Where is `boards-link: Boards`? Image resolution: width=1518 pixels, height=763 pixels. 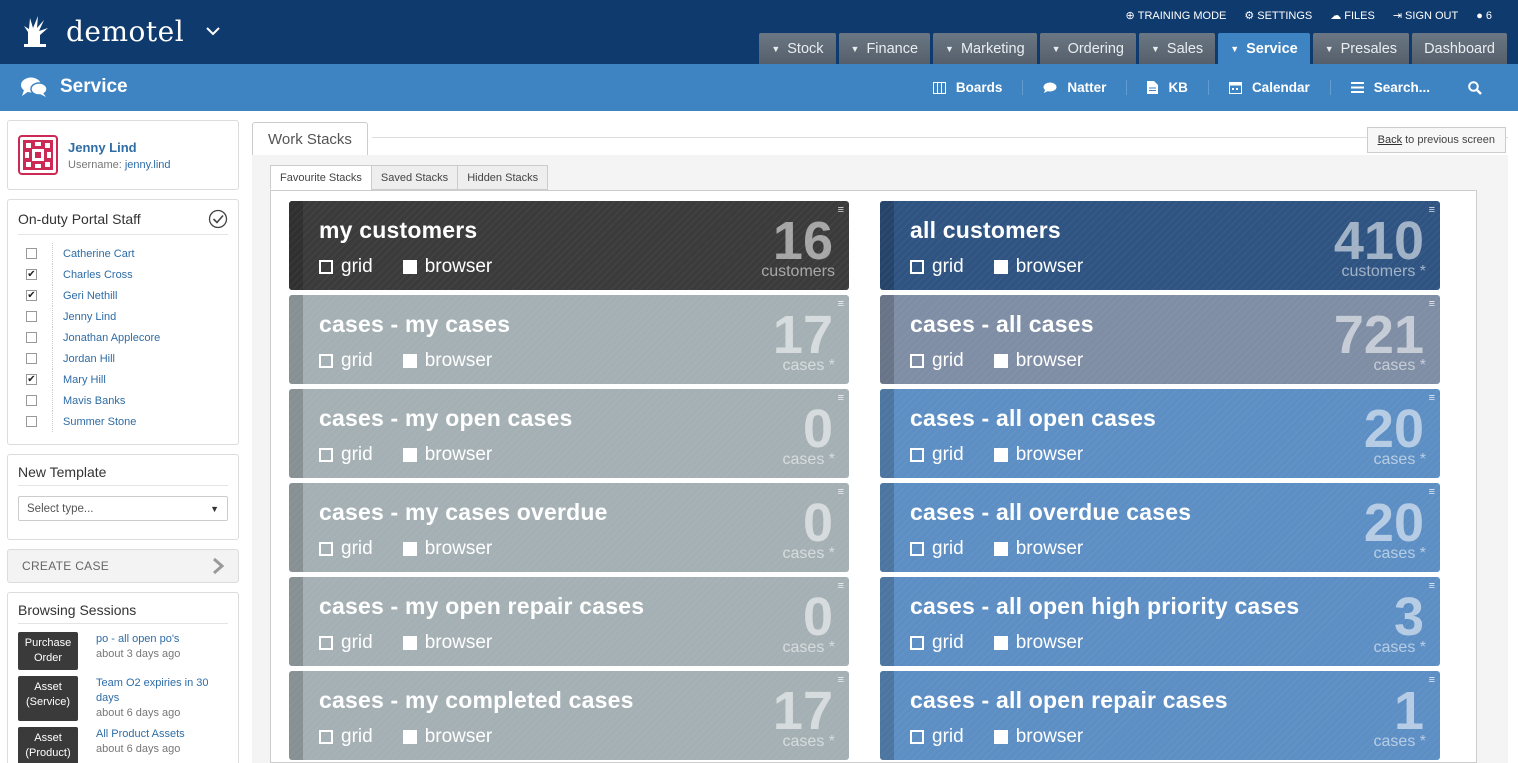 boards-link: Boards is located at coordinates (968, 87).